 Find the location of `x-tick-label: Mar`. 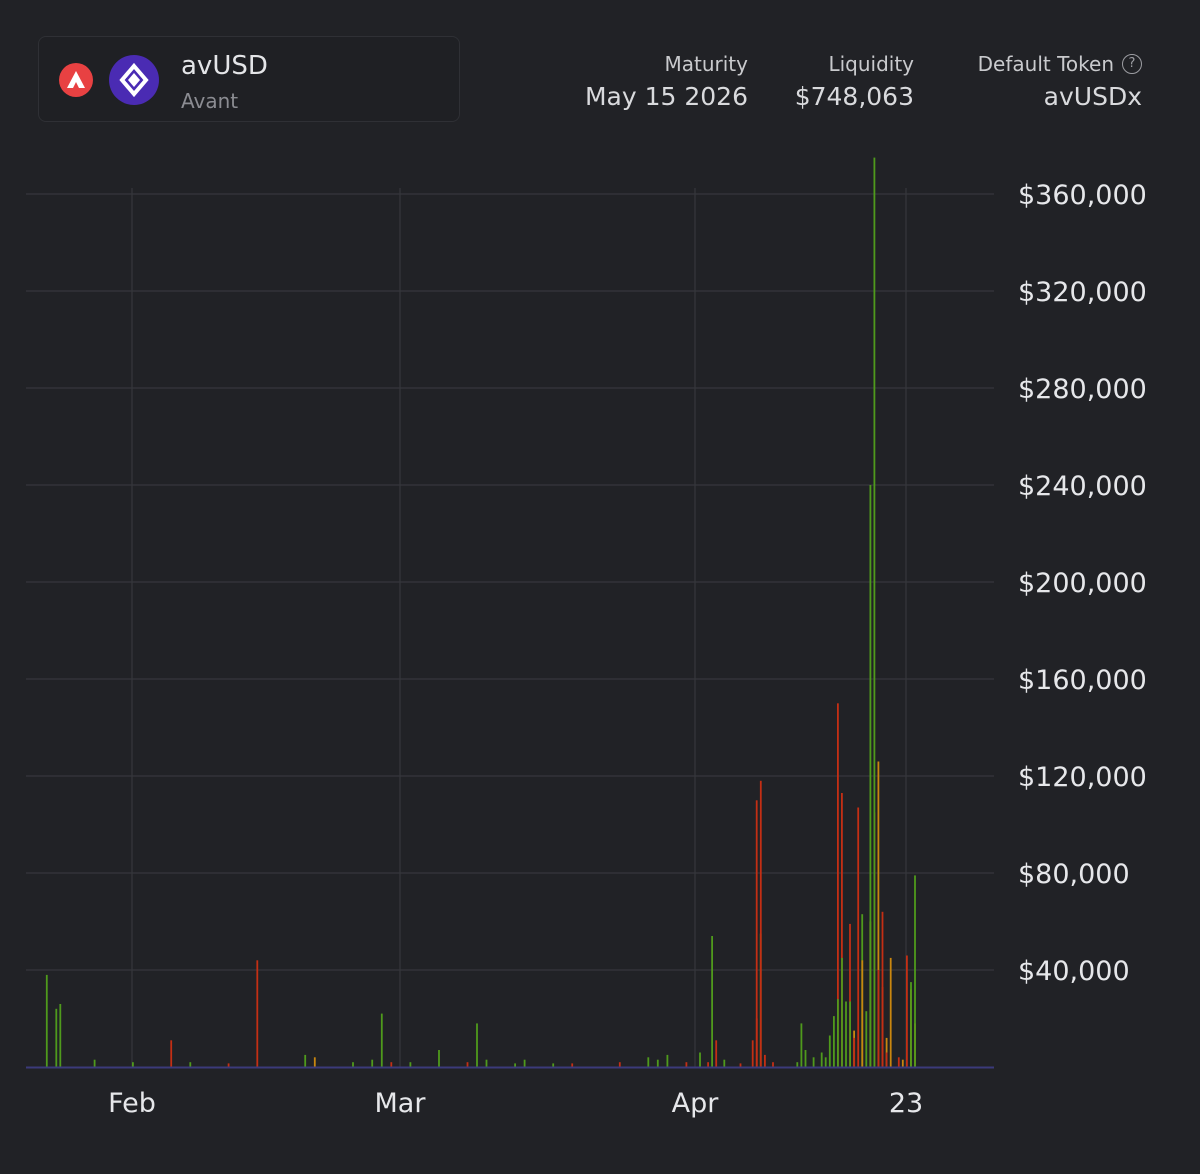

x-tick-label: Mar is located at coordinates (401, 1103).